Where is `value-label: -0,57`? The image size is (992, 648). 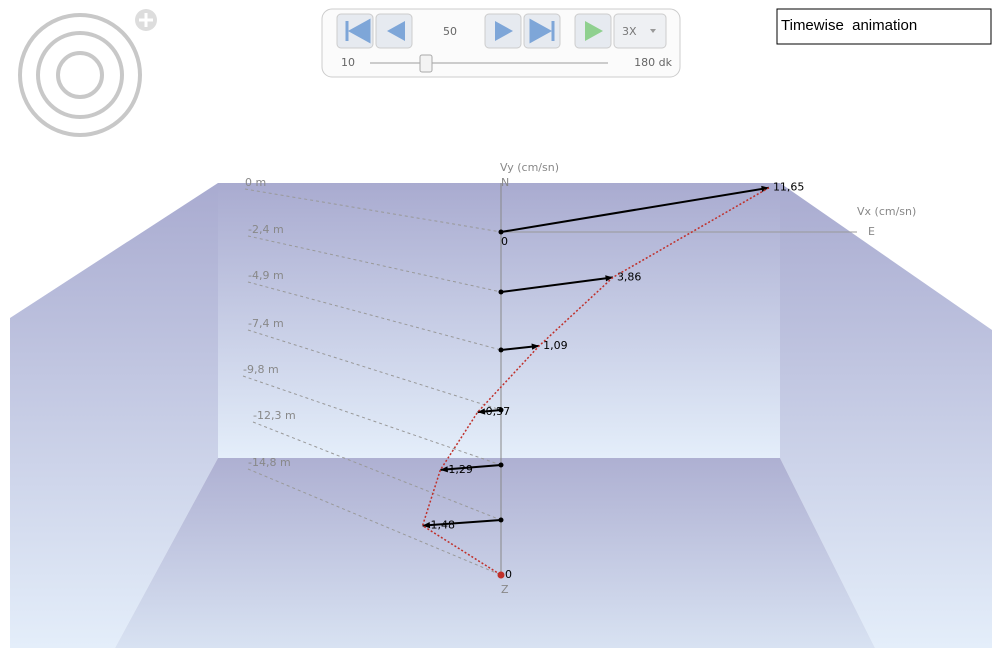 value-label: -0,57 is located at coordinates (496, 411).